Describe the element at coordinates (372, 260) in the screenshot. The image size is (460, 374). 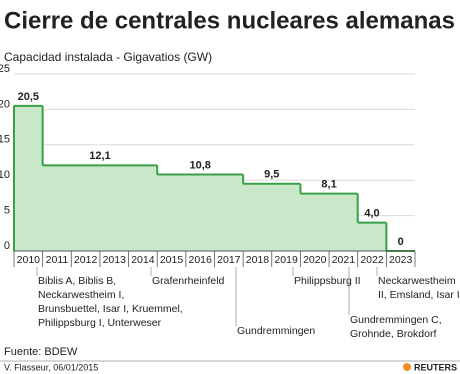
I see `x-tick-label: 2022` at that location.